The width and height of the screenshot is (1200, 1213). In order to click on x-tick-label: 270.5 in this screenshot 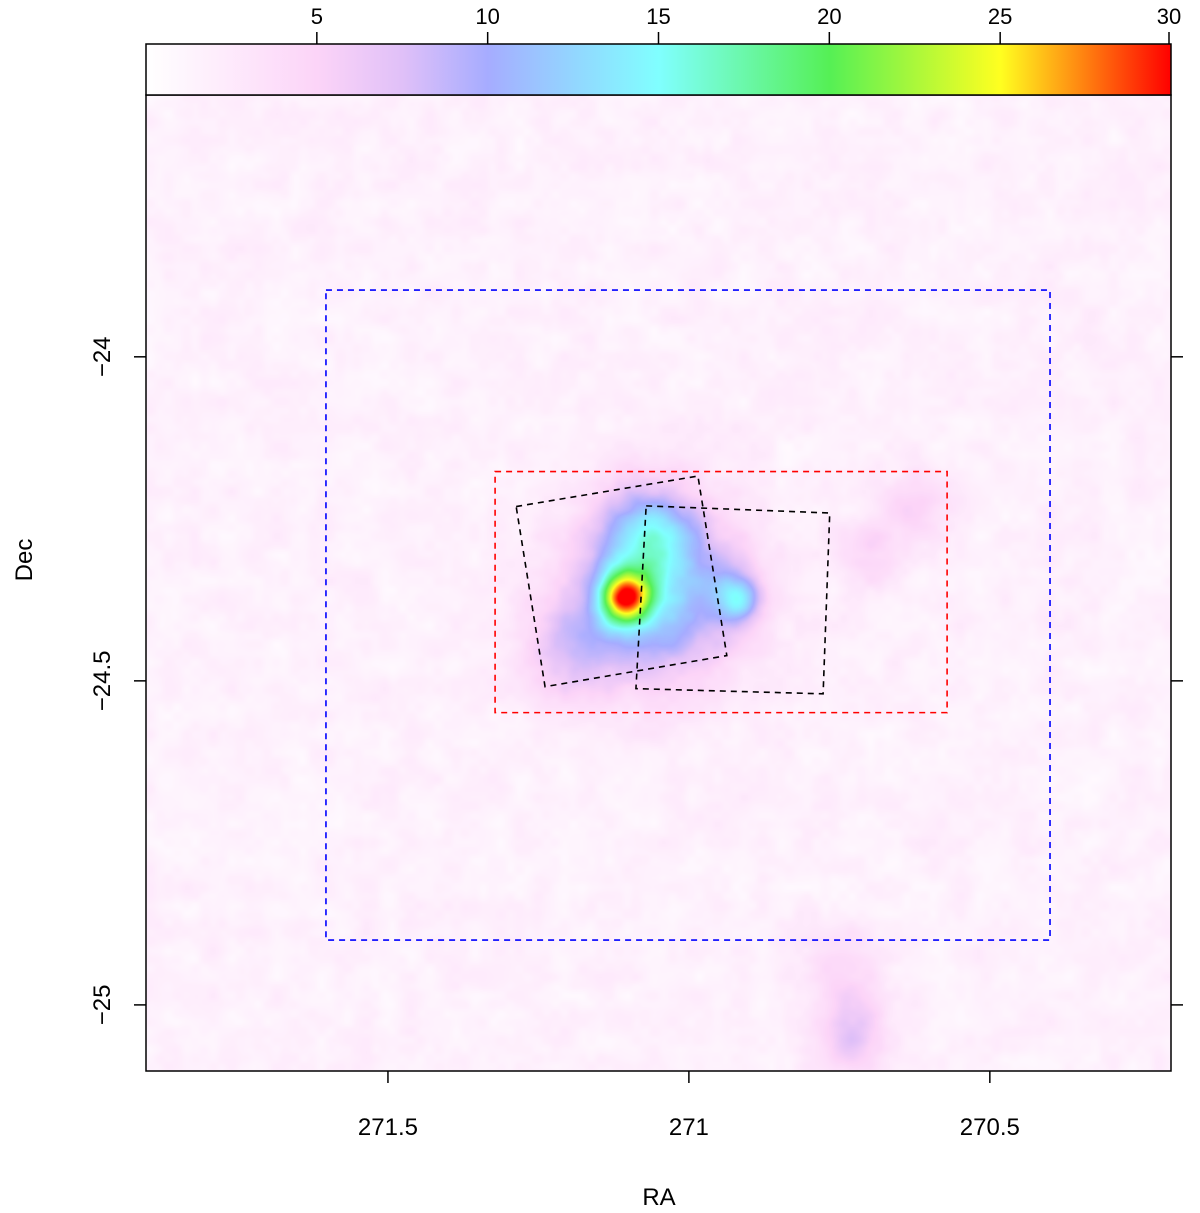, I will do `click(990, 1127)`.